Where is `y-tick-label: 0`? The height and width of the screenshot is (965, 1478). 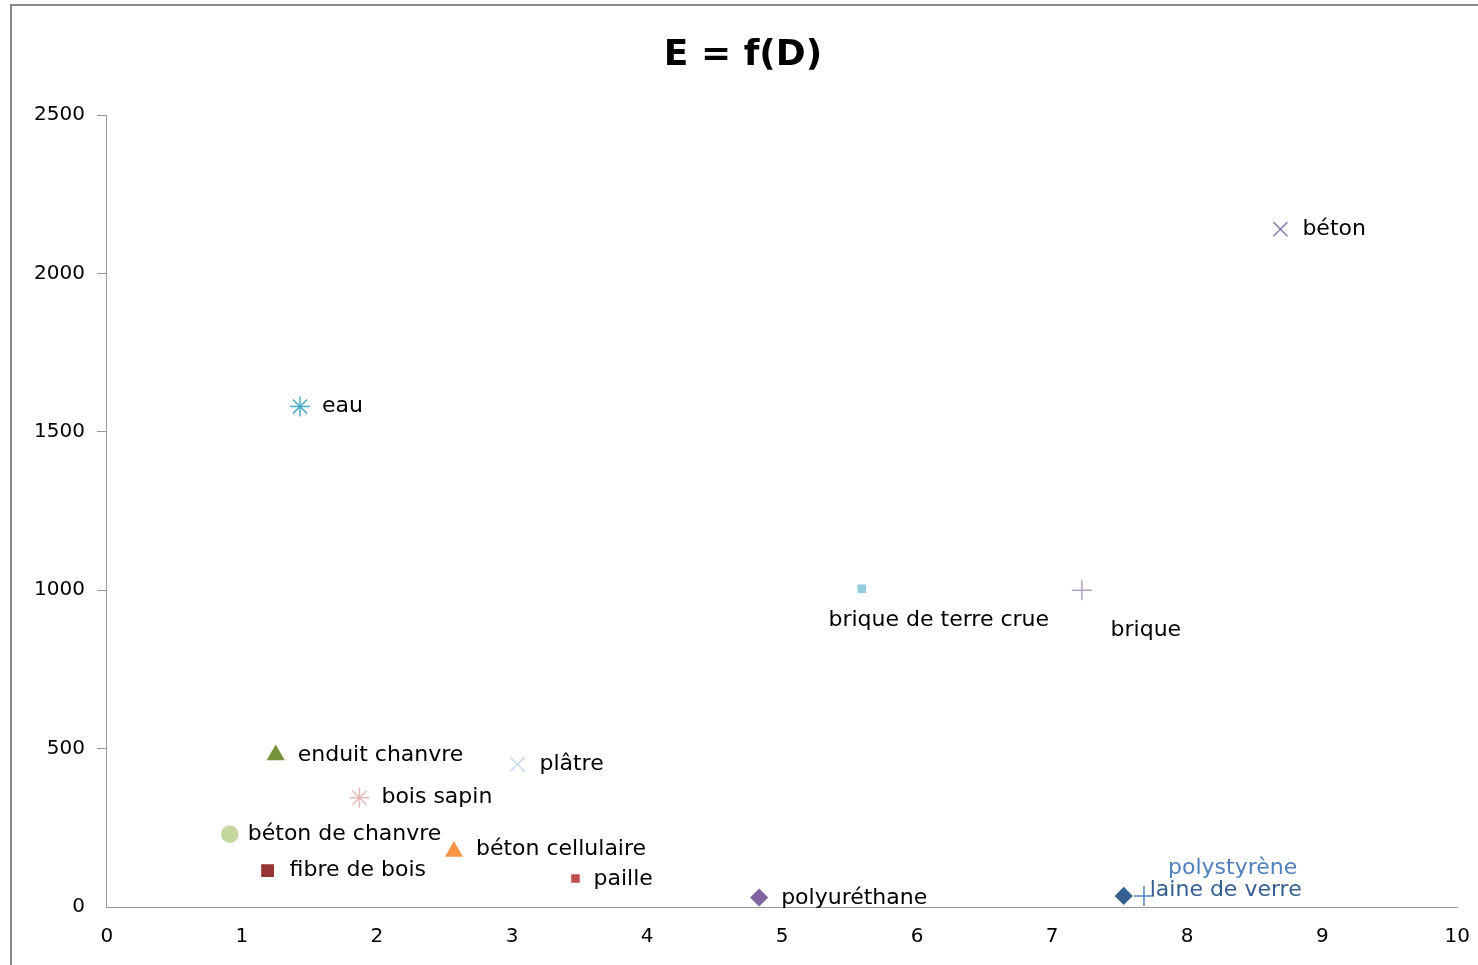
y-tick-label: 0 is located at coordinates (78, 905).